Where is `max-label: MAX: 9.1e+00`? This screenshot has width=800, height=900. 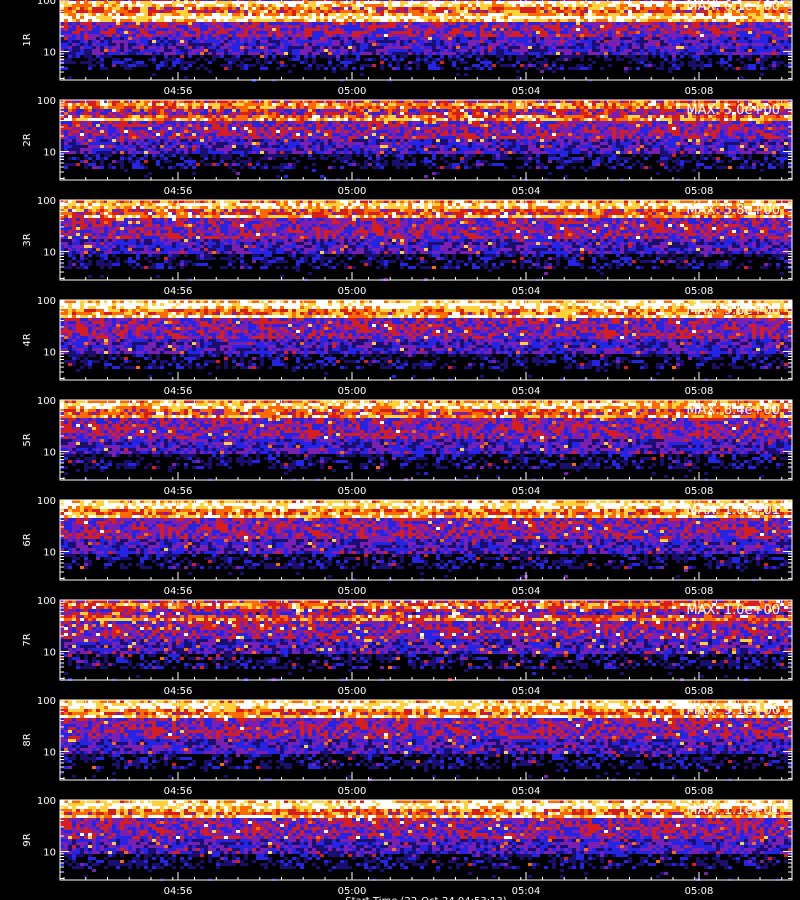 max-label: MAX: 9.1e+00 is located at coordinates (733, 710).